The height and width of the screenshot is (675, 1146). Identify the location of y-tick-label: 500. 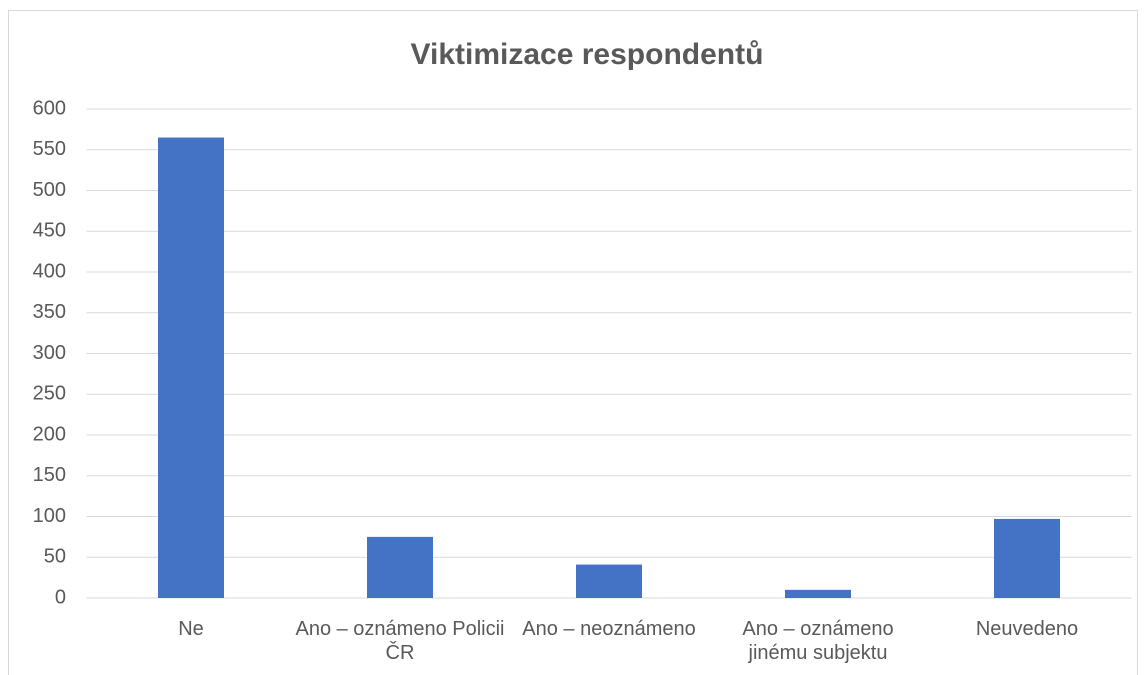
(49, 190).